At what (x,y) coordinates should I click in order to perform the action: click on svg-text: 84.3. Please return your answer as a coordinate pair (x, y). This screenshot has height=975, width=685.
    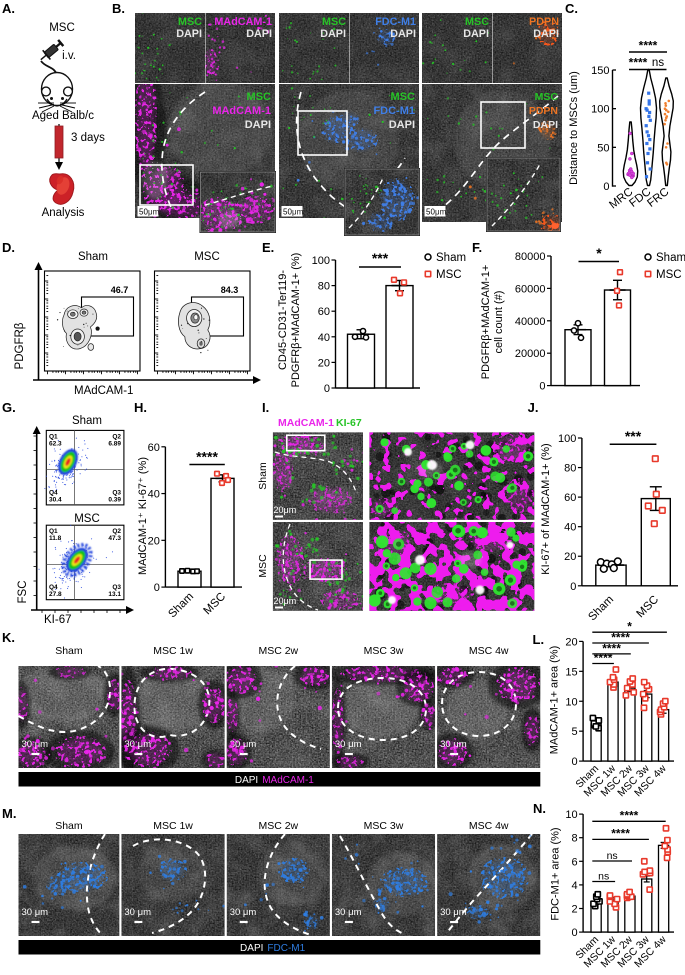
    Looking at the image, I should click on (230, 290).